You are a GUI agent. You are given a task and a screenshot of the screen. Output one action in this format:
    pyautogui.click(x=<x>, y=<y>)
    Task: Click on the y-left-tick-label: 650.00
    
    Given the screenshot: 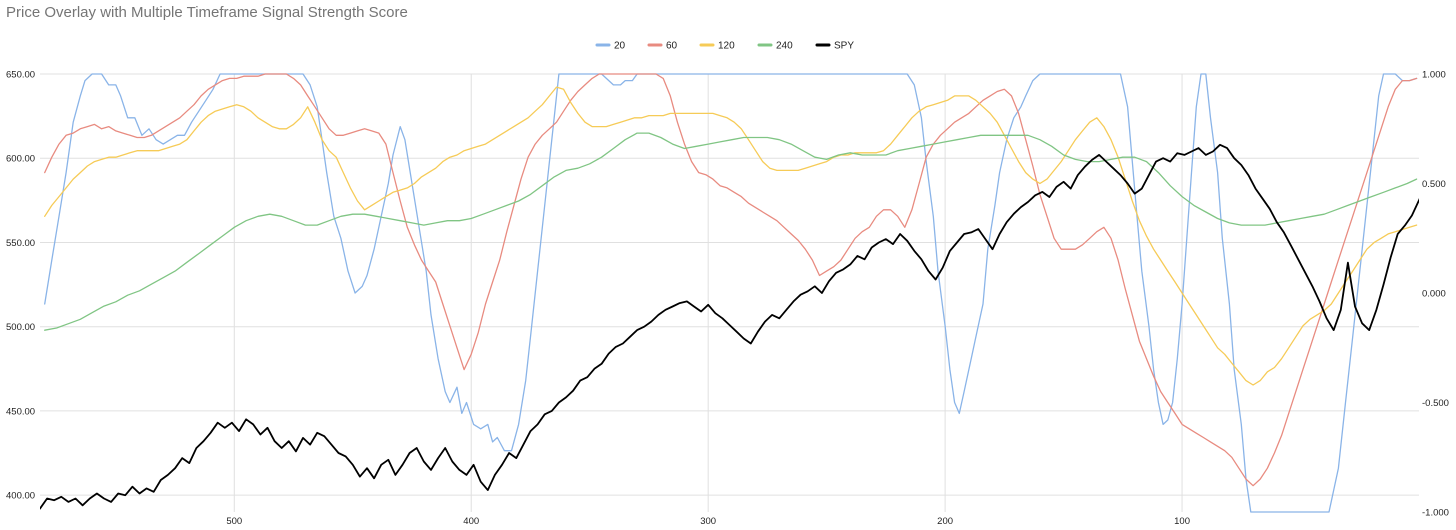 What is the action you would take?
    pyautogui.click(x=20, y=75)
    